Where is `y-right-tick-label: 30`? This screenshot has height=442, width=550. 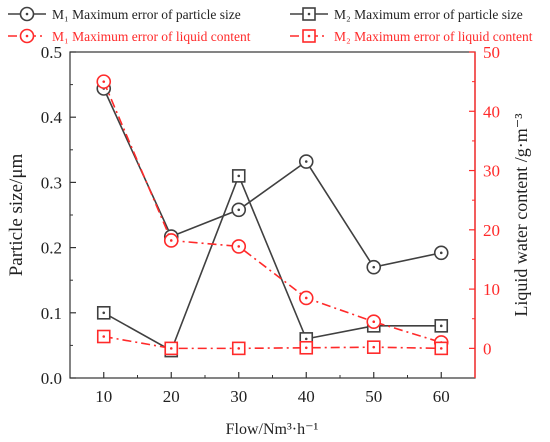
y-right-tick-label: 30 is located at coordinates (491, 171).